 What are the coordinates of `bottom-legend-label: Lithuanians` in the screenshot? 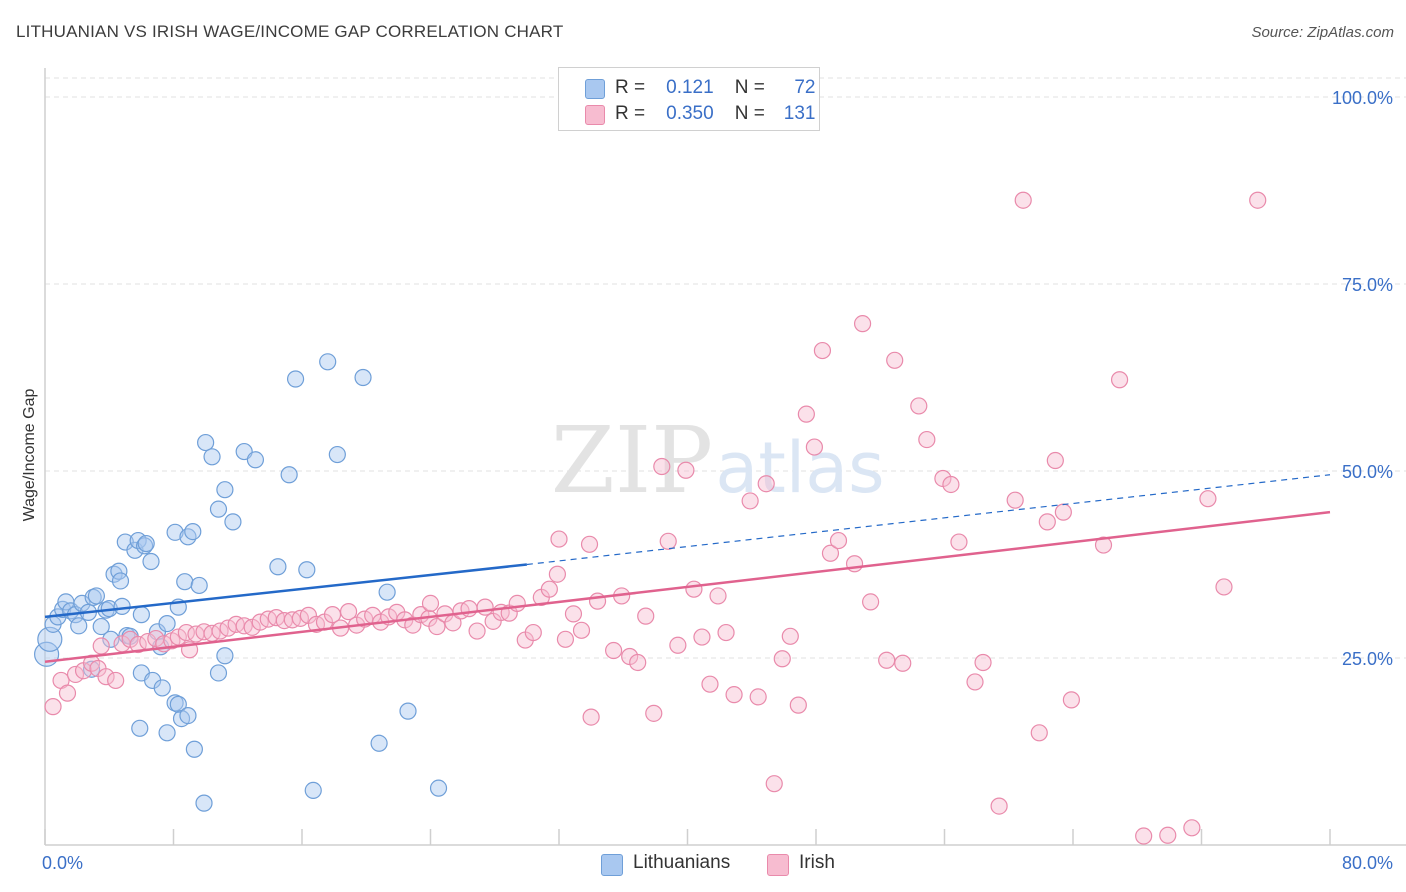 It's located at (682, 862).